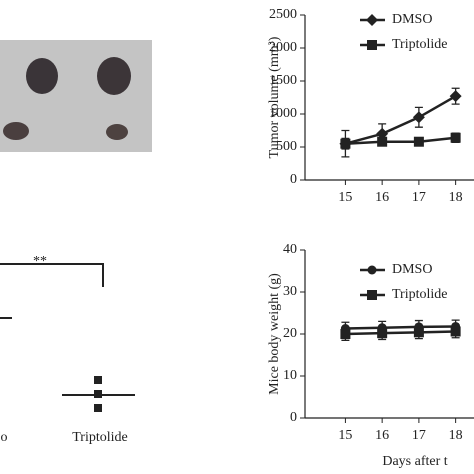 Image resolution: width=474 pixels, height=474 pixels. What do you see at coordinates (290, 375) in the screenshot?
I see `y-tick-label: 10` at bounding box center [290, 375].